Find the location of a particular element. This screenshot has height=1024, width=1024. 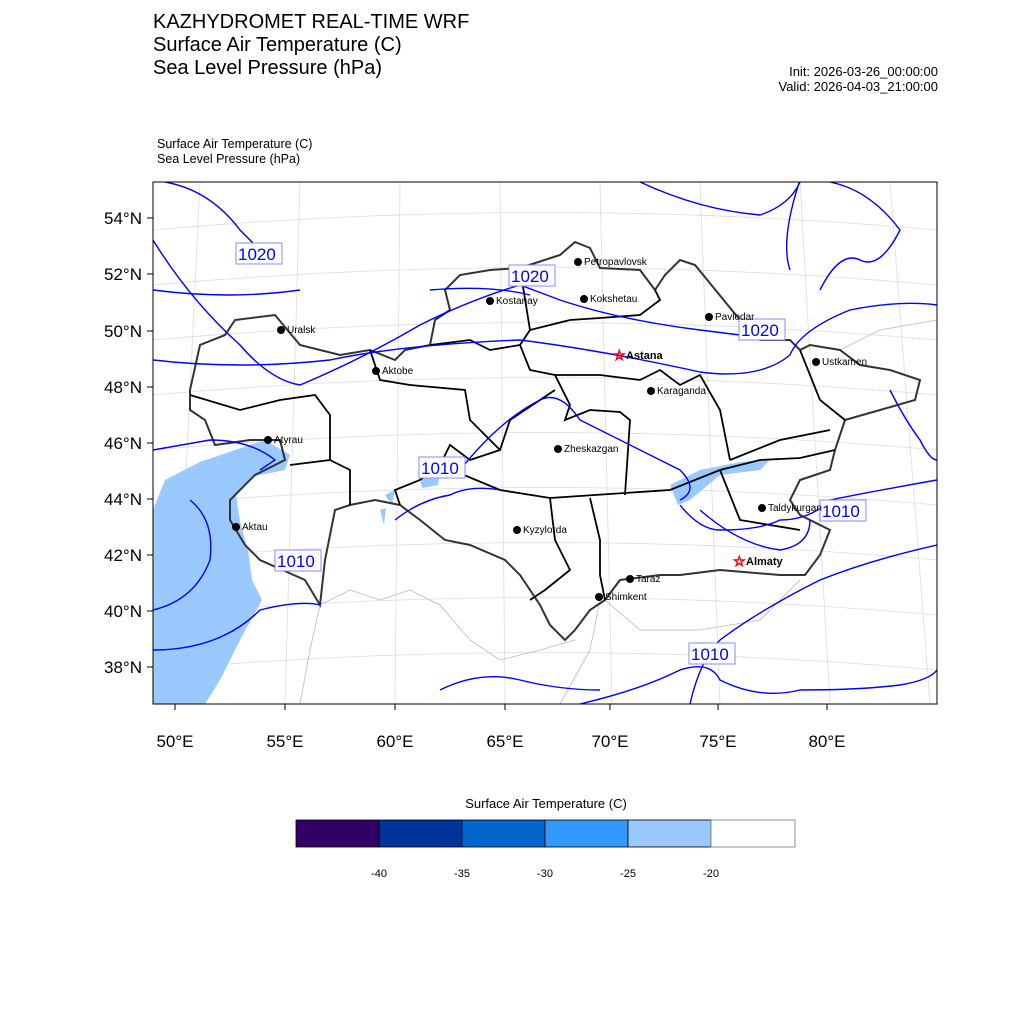

city-zheskazgan: Zheskazgan is located at coordinates (591, 449).